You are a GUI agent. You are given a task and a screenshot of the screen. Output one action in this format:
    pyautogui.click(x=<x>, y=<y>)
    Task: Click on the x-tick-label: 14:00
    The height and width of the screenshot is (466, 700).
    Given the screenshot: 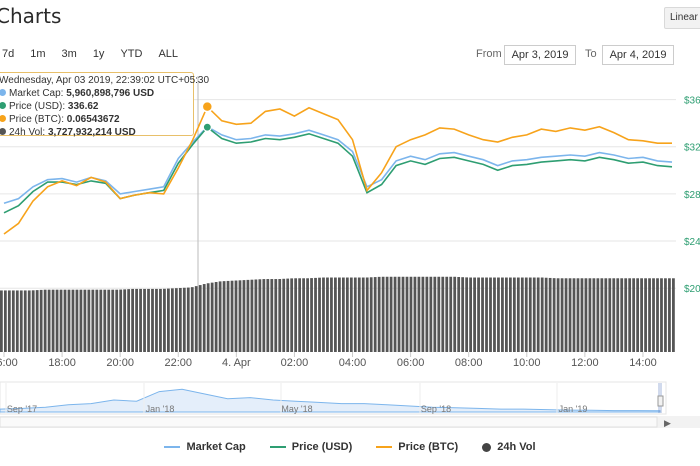 What is the action you would take?
    pyautogui.click(x=643, y=363)
    